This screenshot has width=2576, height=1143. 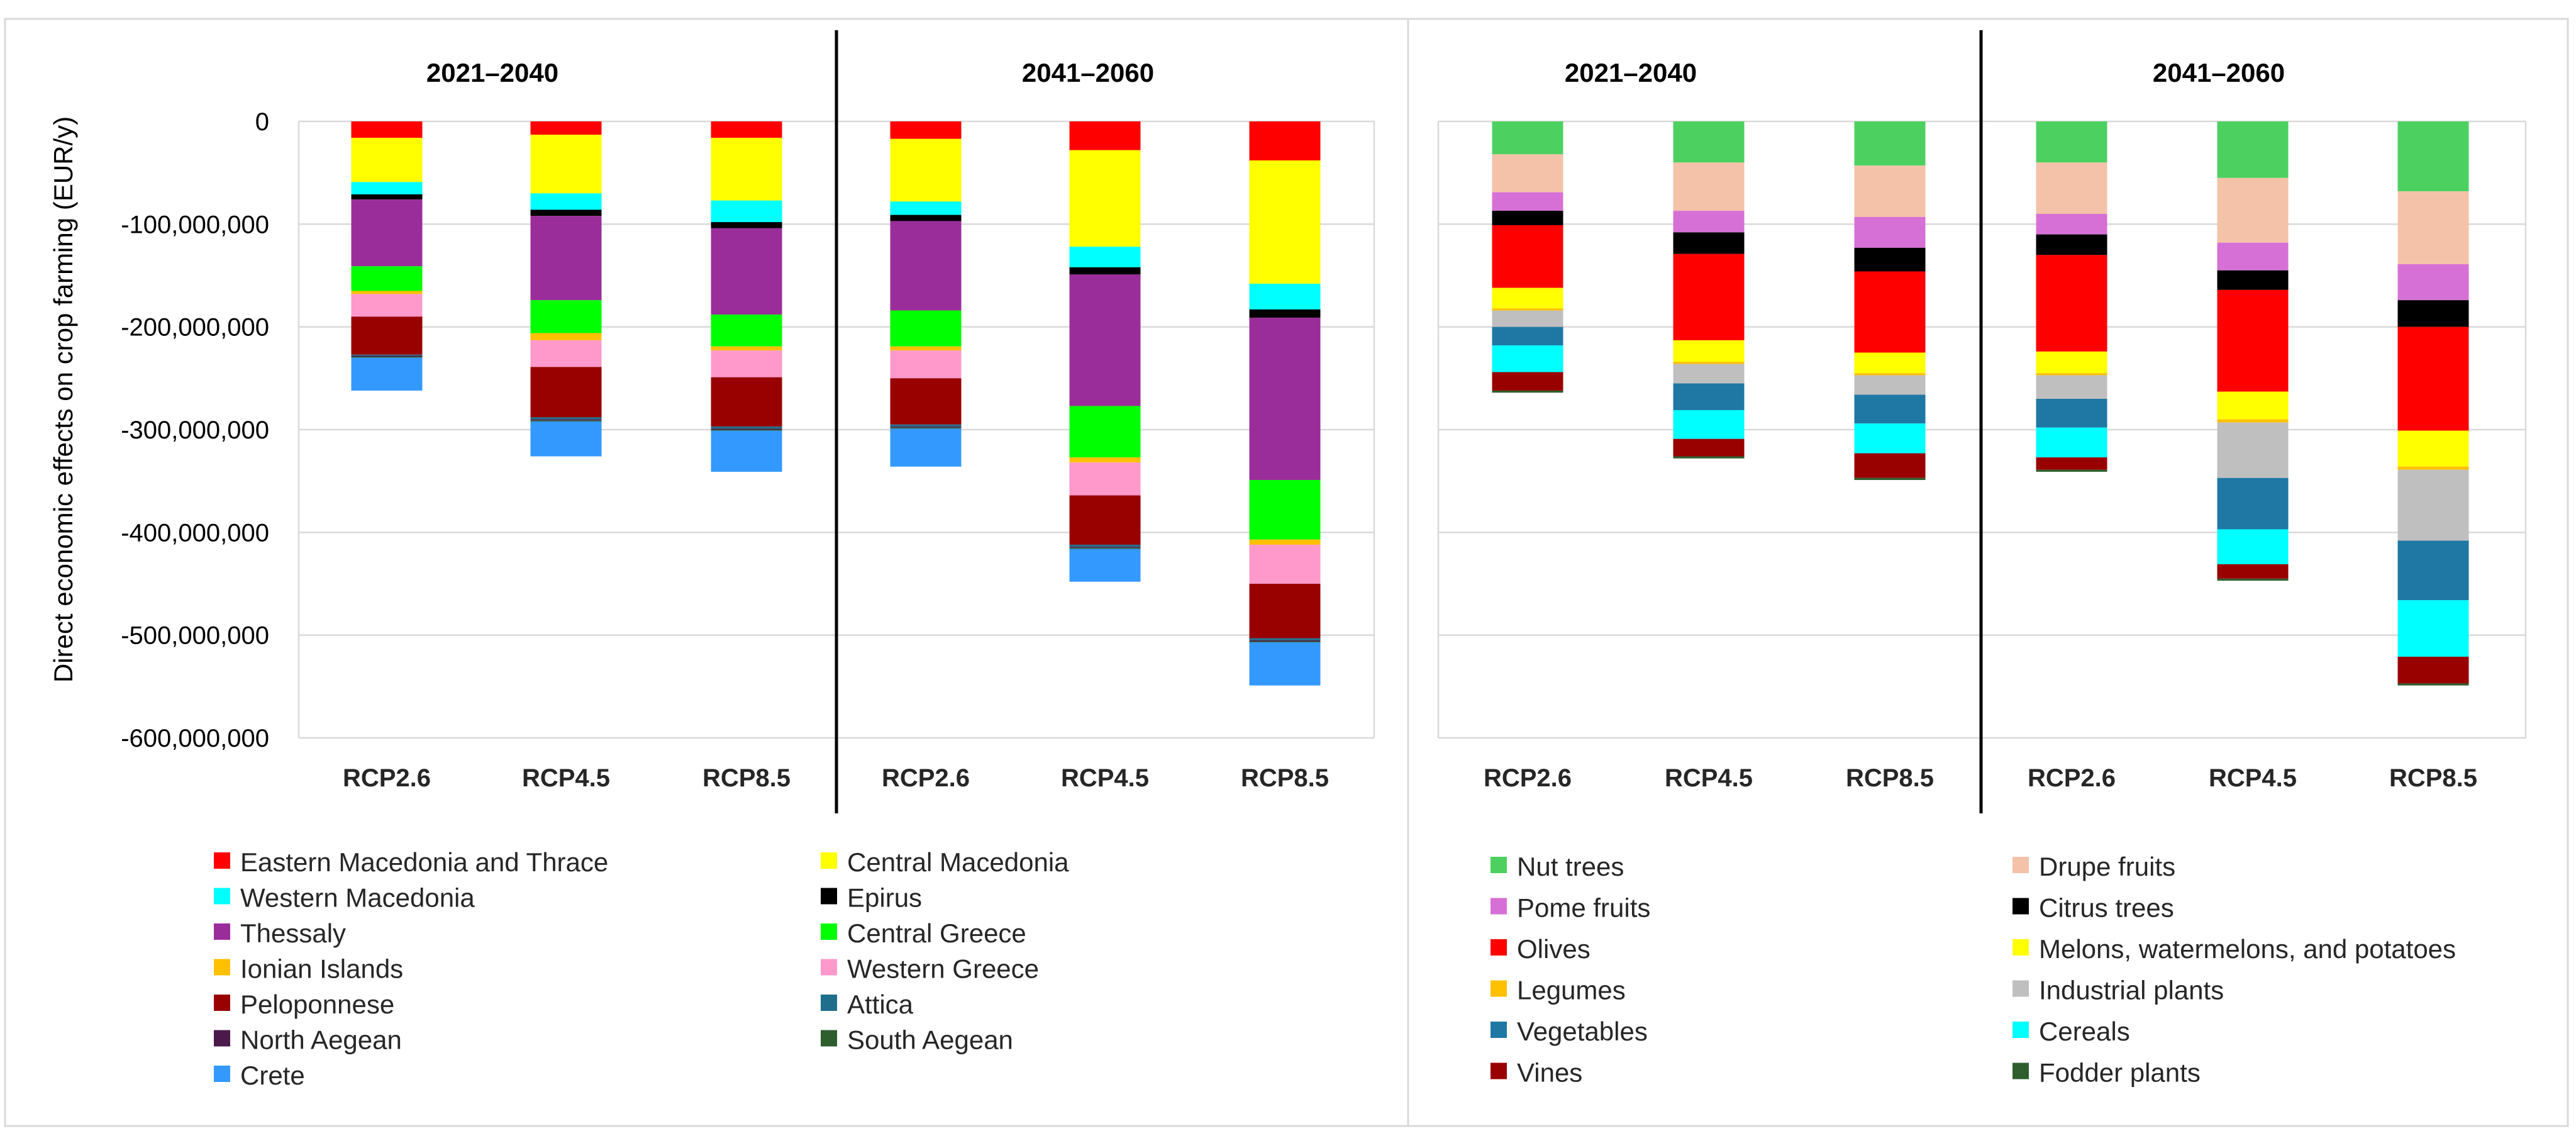 I want to click on legend-label: Fodder plants, so click(x=2120, y=1073).